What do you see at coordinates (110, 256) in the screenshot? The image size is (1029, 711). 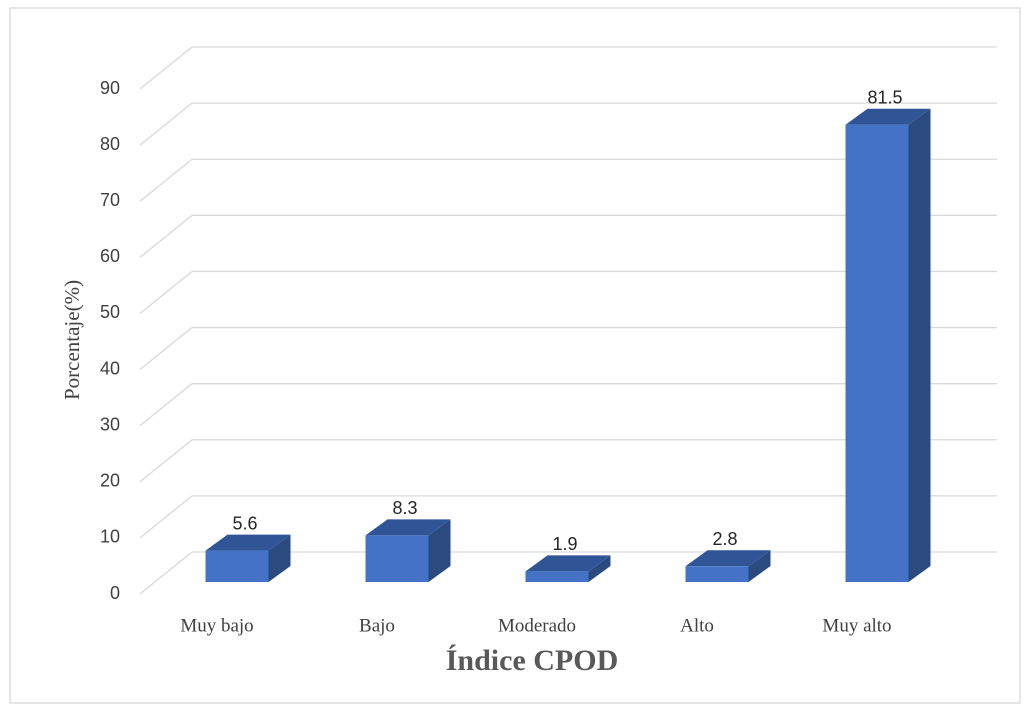 I see `y-tick-label: 60` at bounding box center [110, 256].